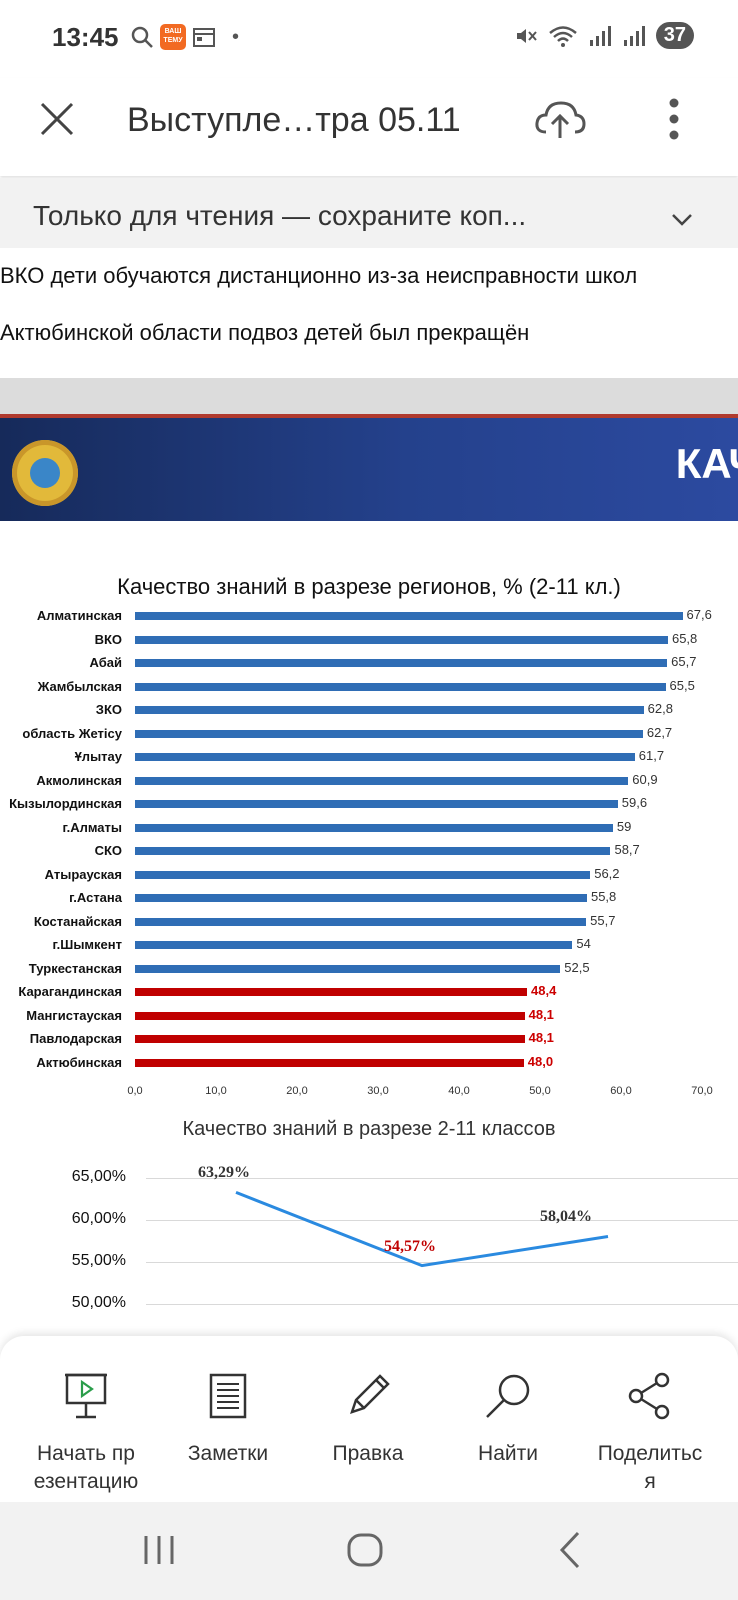 The width and height of the screenshot is (738, 1600). I want to click on action-label: Заметки, so click(228, 1453).